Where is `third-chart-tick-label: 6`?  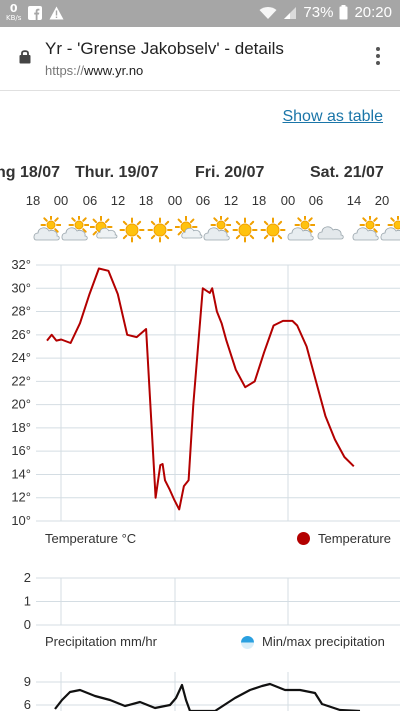
third-chart-tick-label: 6 is located at coordinates (27, 704).